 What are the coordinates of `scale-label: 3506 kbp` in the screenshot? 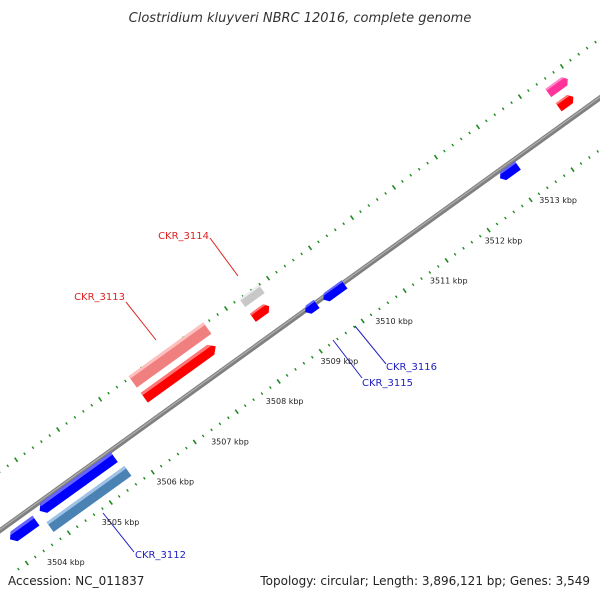 It's located at (175, 482).